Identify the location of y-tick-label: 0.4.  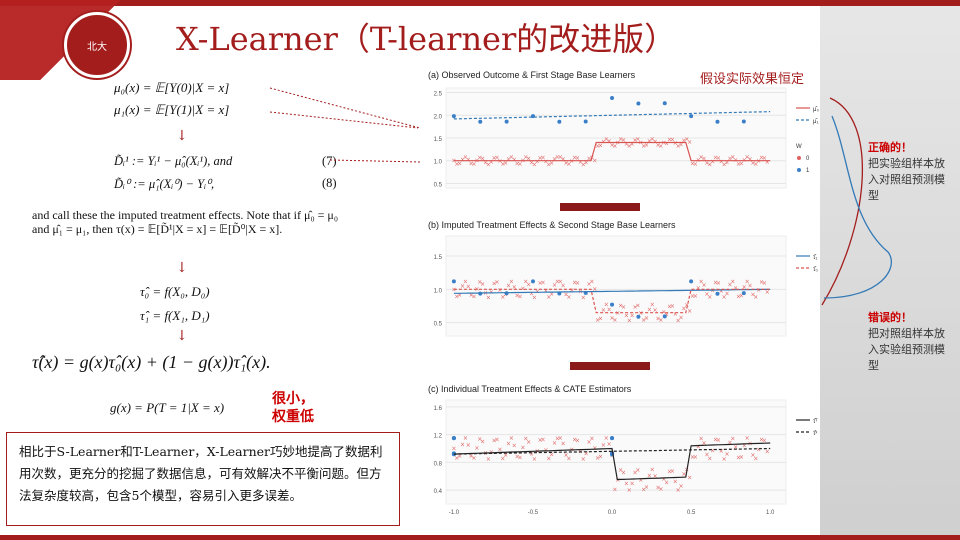
(438, 492).